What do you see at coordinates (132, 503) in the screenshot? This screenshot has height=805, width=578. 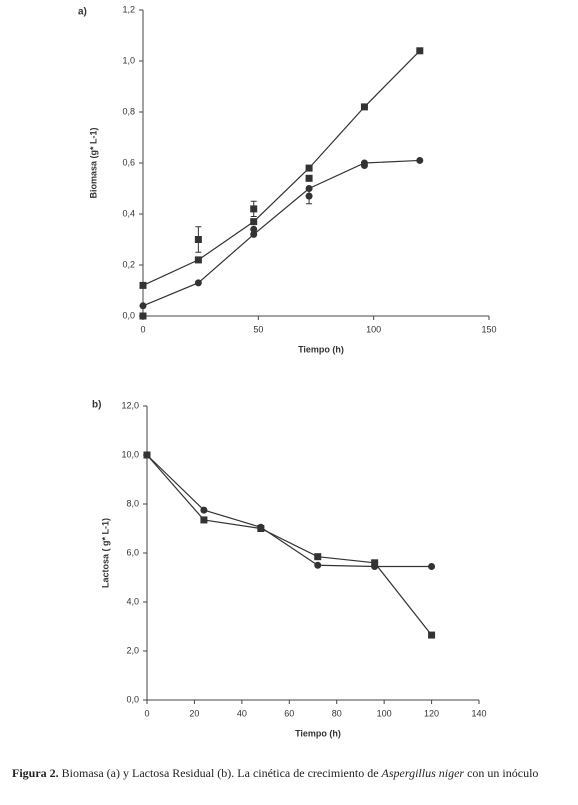 I see `y-tick-label: 8,0` at bounding box center [132, 503].